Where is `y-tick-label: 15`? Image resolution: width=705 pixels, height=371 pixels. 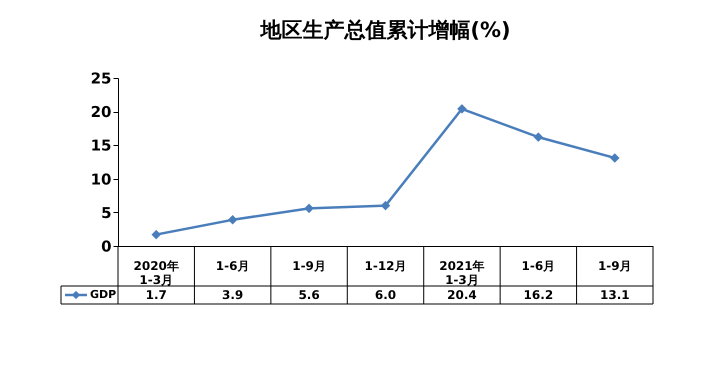 y-tick-label: 15 is located at coordinates (101, 145).